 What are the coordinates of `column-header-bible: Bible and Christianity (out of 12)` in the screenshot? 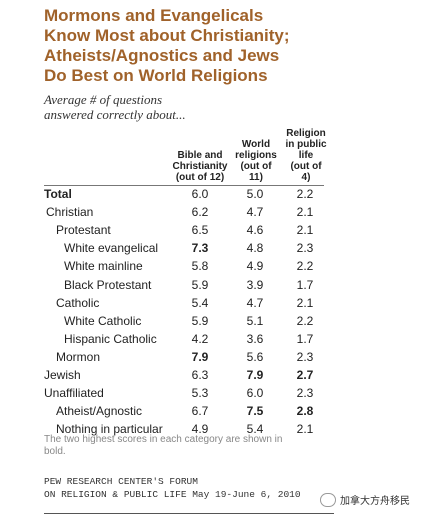 It's located at (200, 166).